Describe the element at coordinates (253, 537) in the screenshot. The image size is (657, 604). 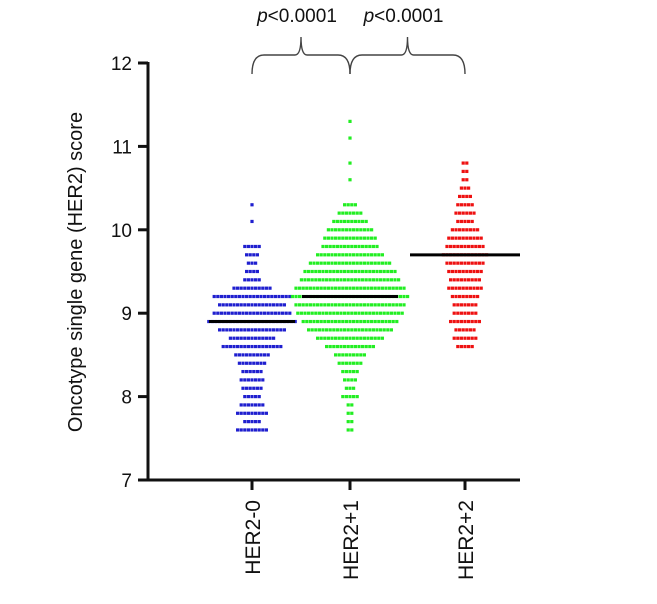
I see `x-tick-label: HER2-0` at that location.